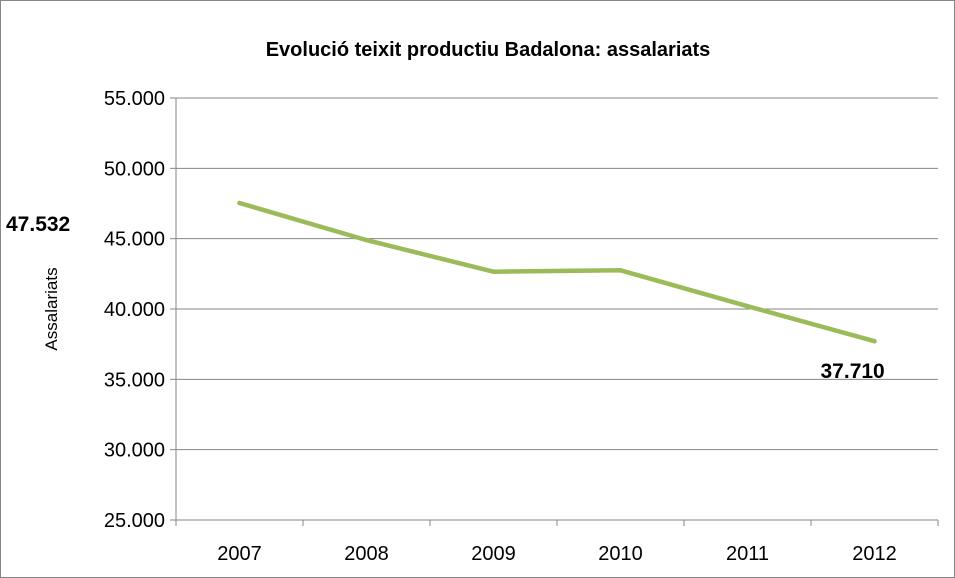 The width and height of the screenshot is (955, 578). Describe the element at coordinates (874, 554) in the screenshot. I see `x-tick-label: 2012` at that location.